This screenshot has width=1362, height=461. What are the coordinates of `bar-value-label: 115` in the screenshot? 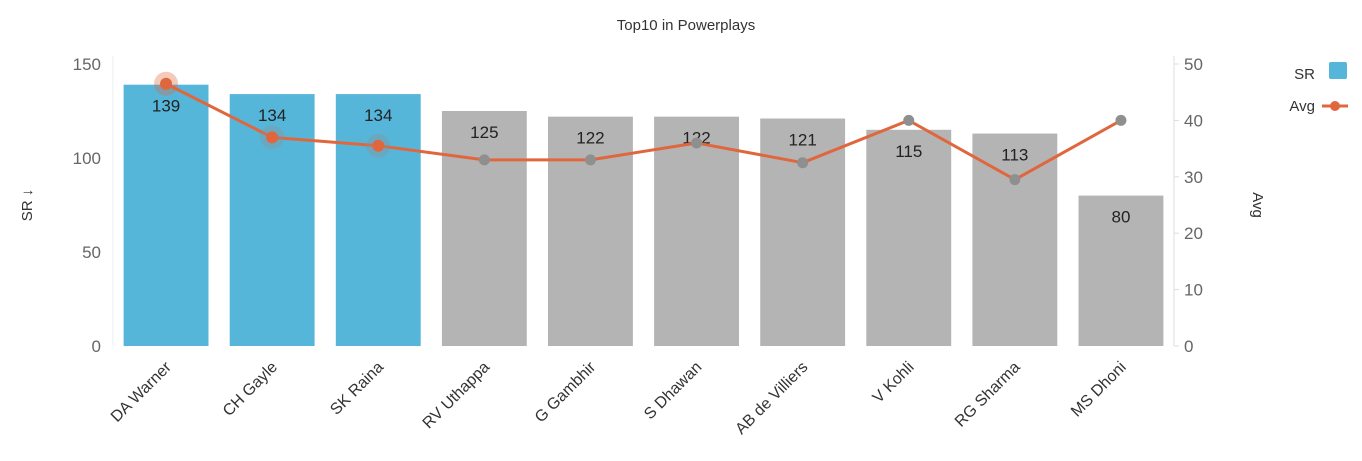 It's located at (908, 151).